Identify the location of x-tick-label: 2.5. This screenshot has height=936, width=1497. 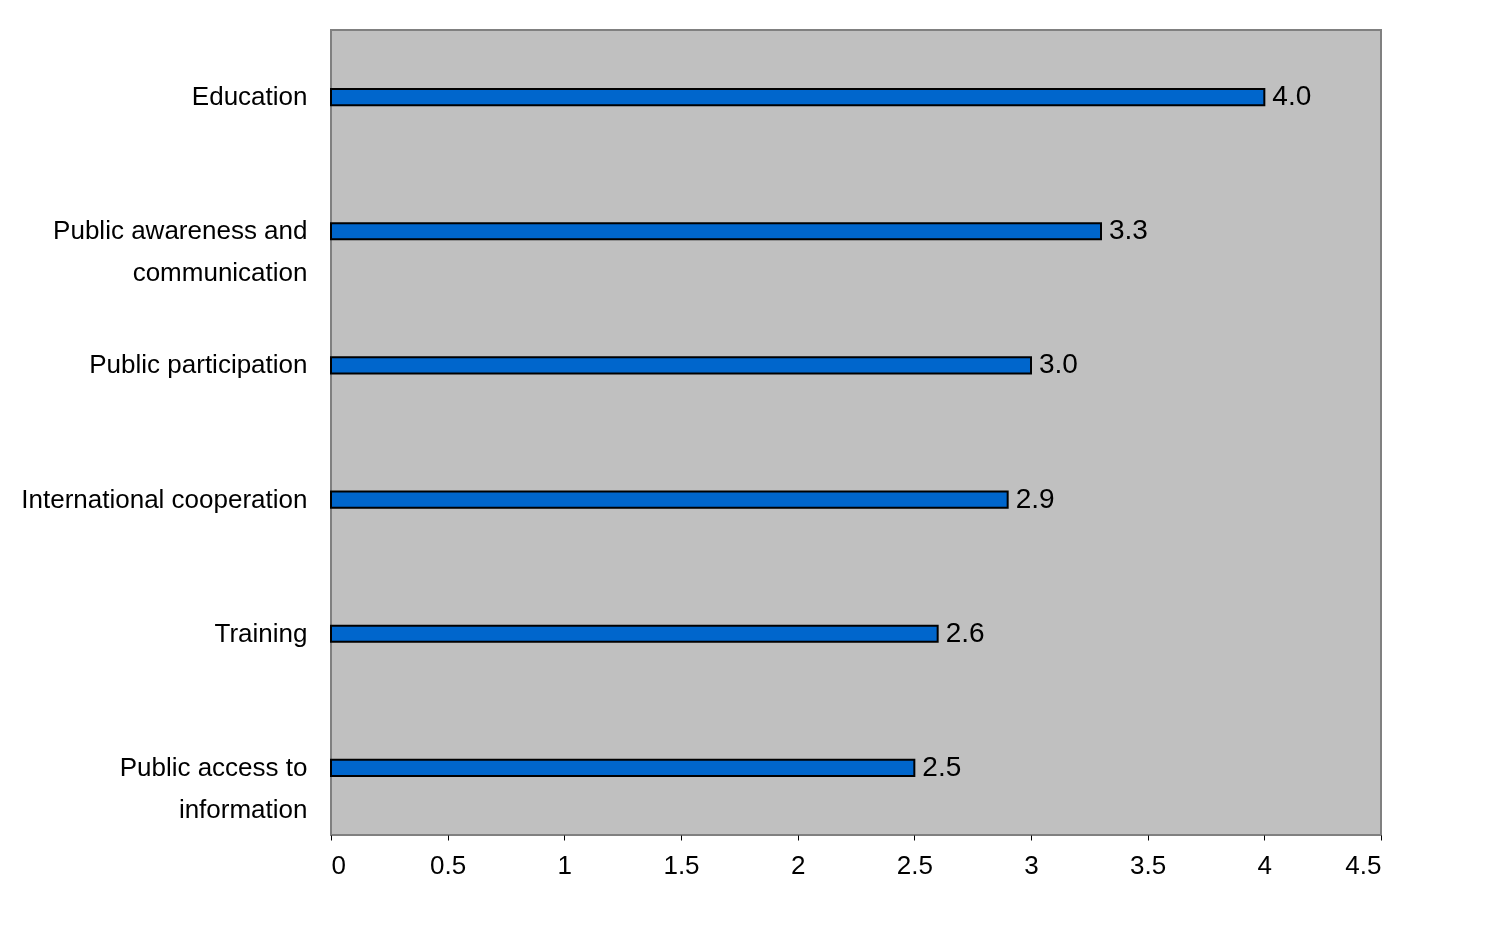
(914, 864).